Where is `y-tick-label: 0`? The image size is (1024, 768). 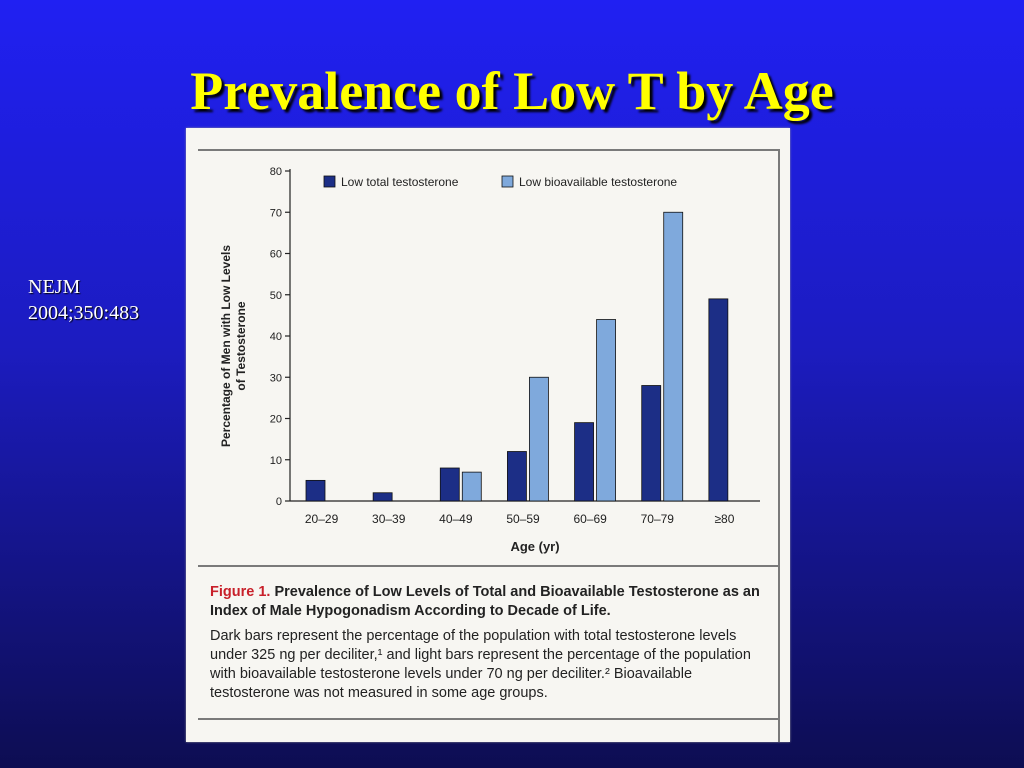 y-tick-label: 0 is located at coordinates (279, 502).